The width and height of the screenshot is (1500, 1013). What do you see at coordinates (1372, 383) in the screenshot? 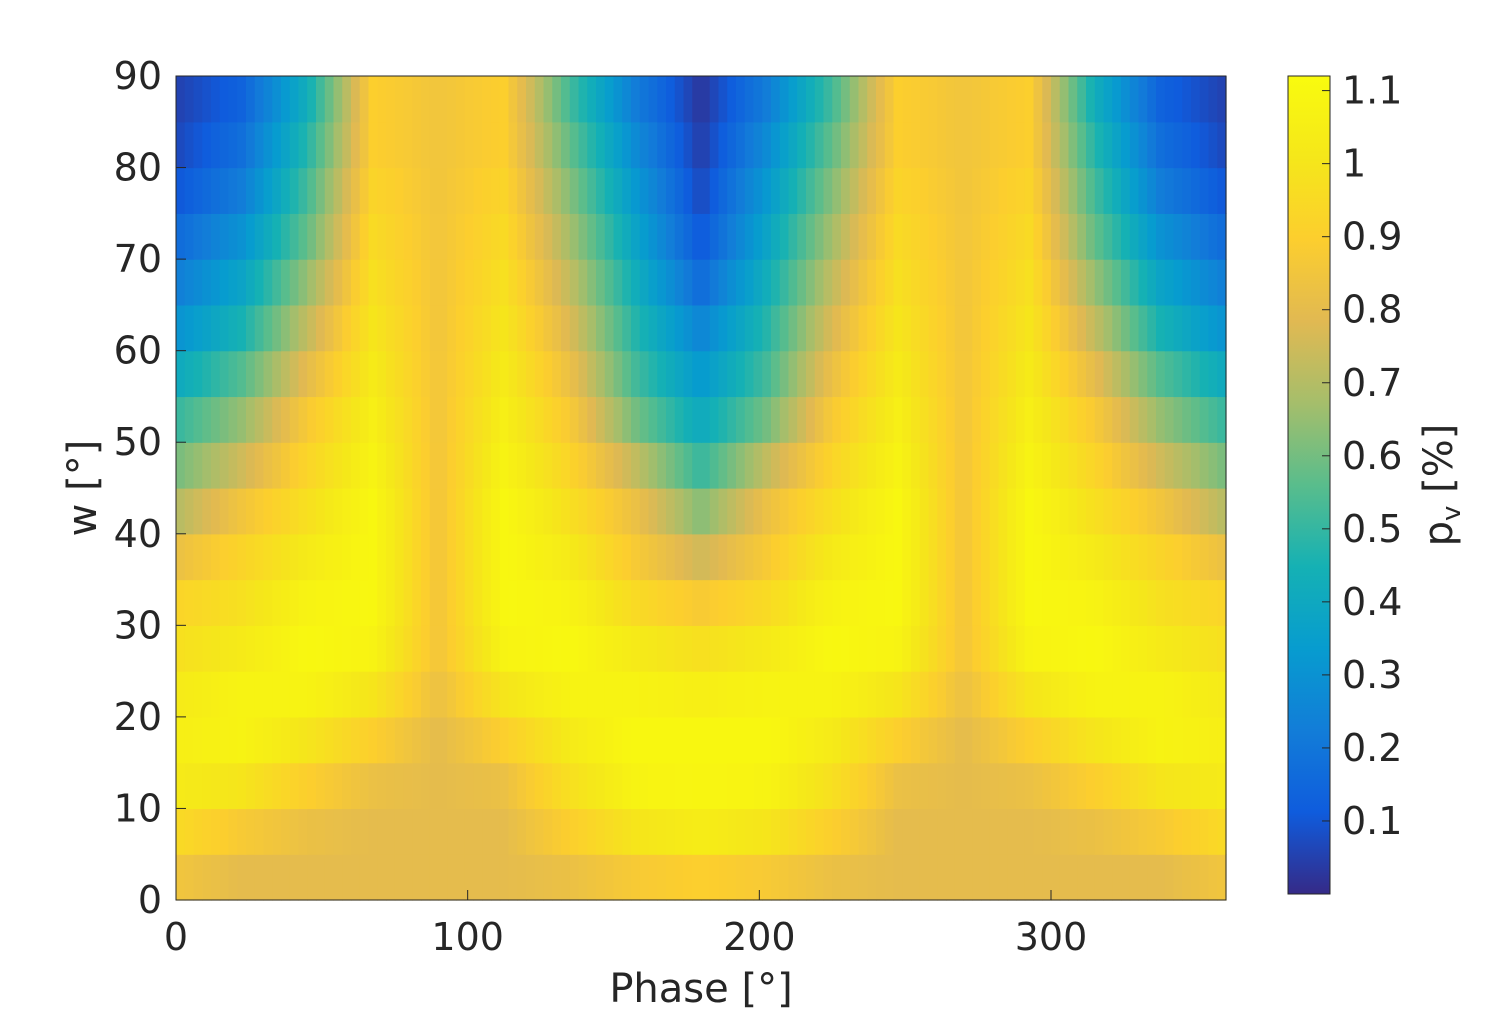
I see `colorbar-tick-label: 0.7` at bounding box center [1372, 383].